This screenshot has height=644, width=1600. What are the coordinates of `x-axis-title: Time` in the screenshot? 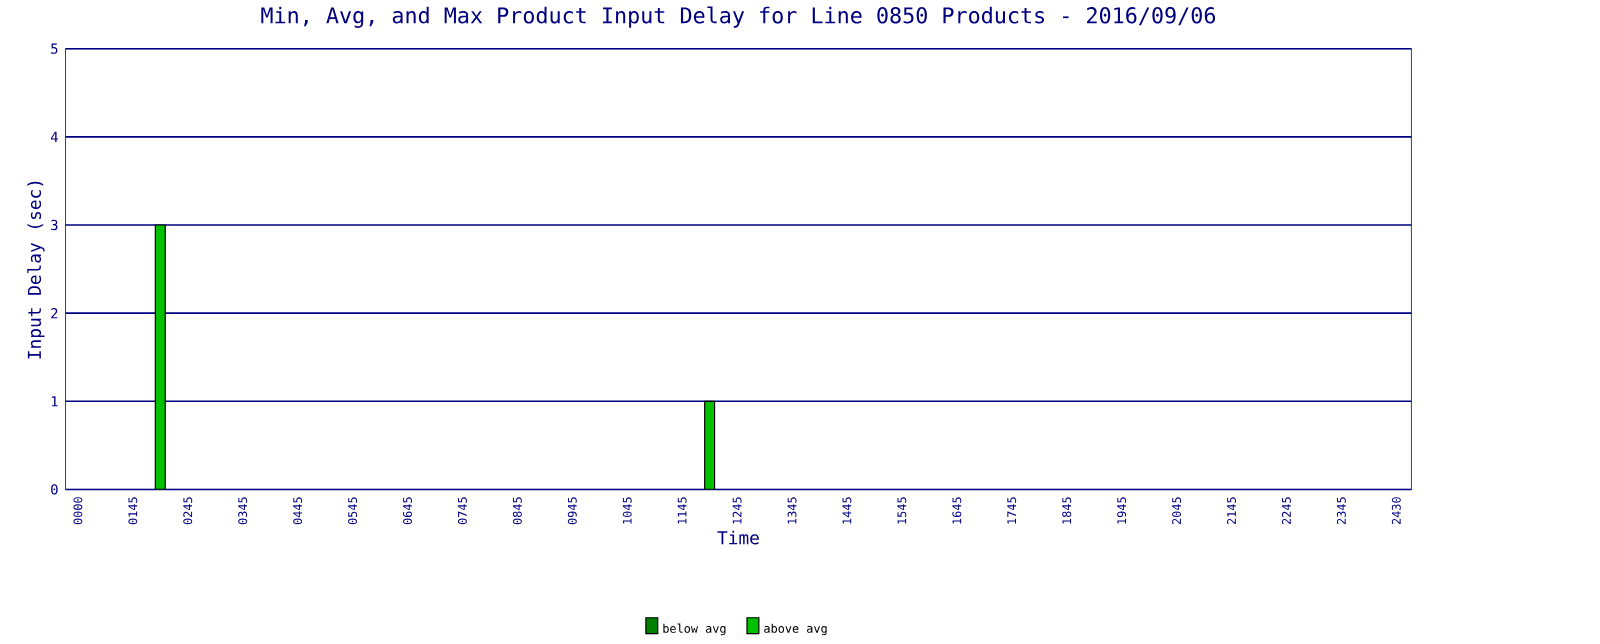 It's located at (738, 537).